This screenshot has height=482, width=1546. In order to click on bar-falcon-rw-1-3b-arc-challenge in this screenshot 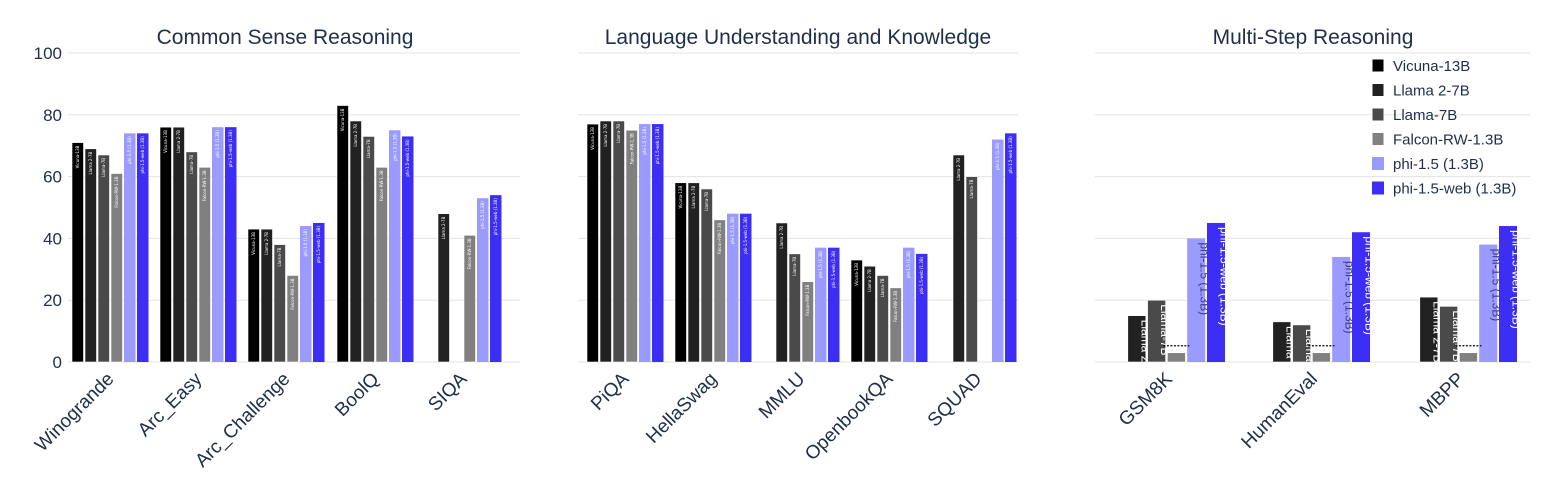, I will do `click(292, 319)`.